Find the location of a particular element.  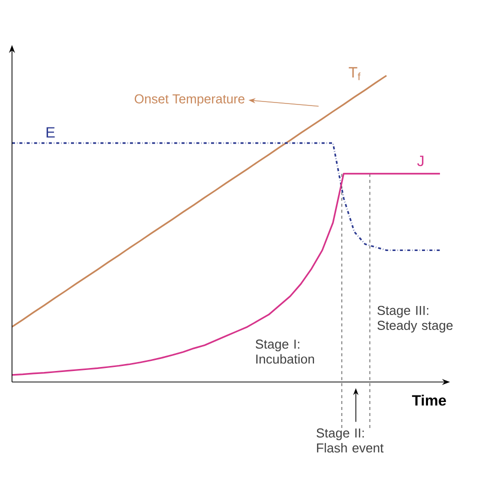

x-axis-title: Time is located at coordinates (429, 400).